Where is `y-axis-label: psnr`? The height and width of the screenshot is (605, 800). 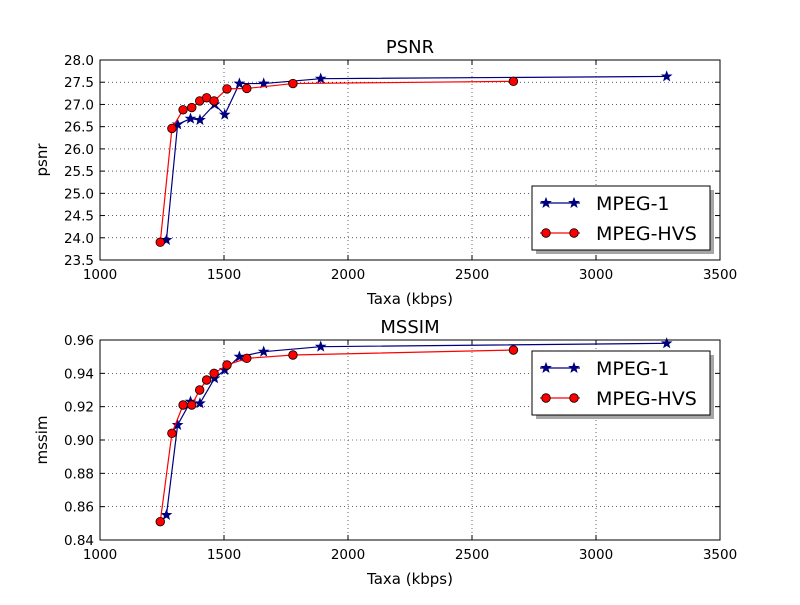
y-axis-label: psnr is located at coordinates (42, 160).